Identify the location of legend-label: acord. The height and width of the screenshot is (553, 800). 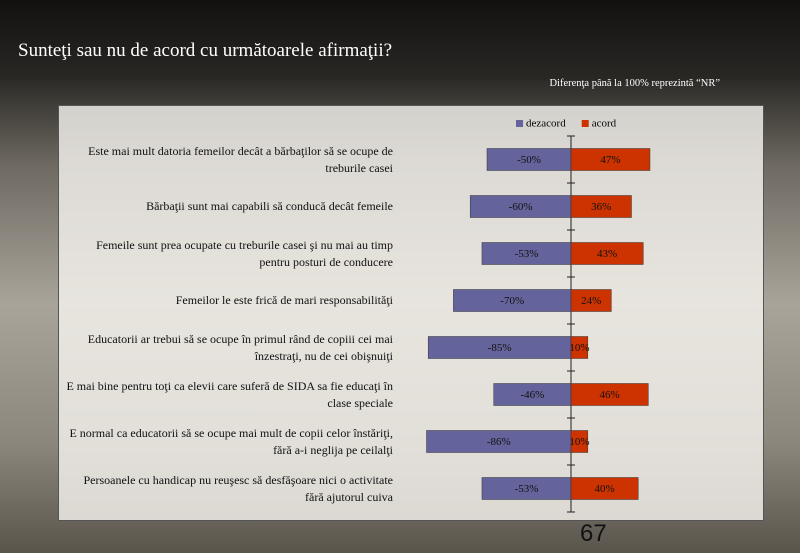
(604, 124).